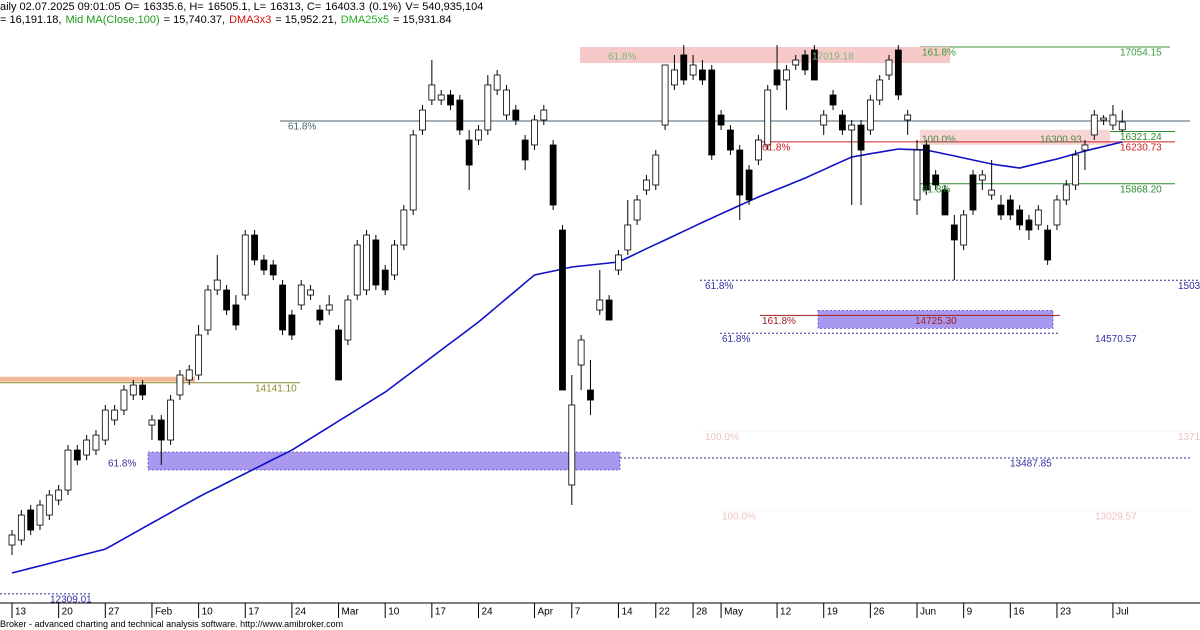  What do you see at coordinates (227, 7) in the screenshot?
I see `ohlc-value: 16505.1` at bounding box center [227, 7].